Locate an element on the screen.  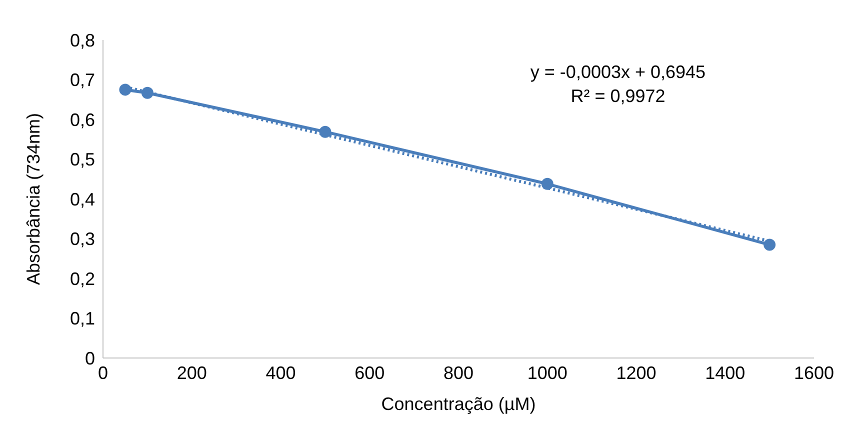
y-tick-label: 0,5 is located at coordinates (82, 160).